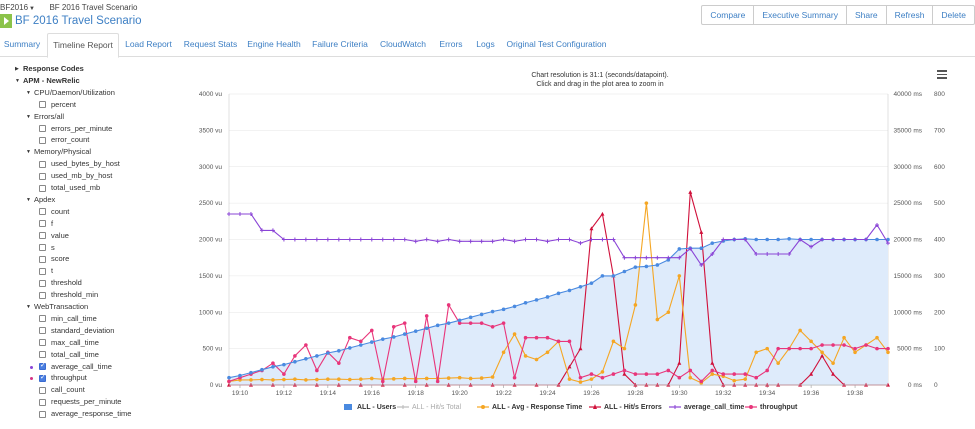 The width and height of the screenshot is (975, 429). I want to click on tree-node: ▼ Memory/Physical, so click(58, 152).